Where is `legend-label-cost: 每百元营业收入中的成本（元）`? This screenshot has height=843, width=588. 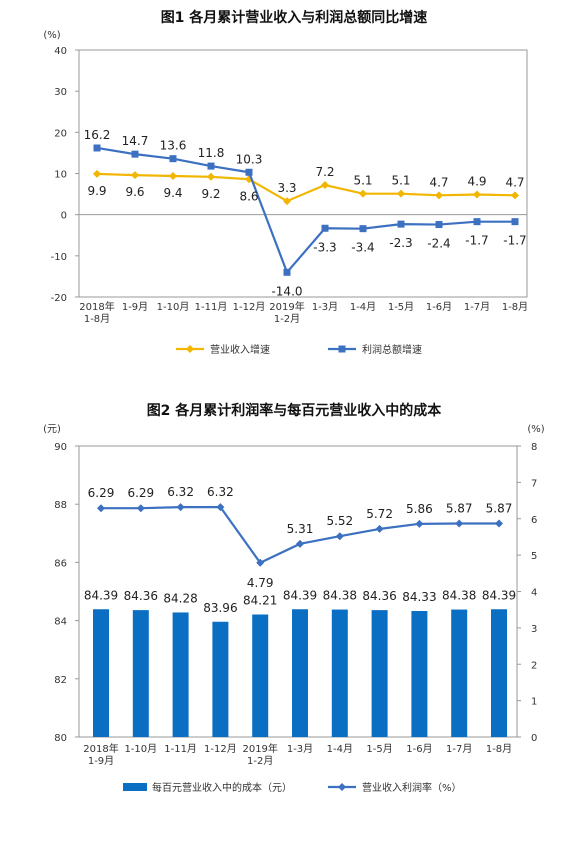
legend-label-cost: 每百元营业收入中的成本（元） is located at coordinates (222, 787).